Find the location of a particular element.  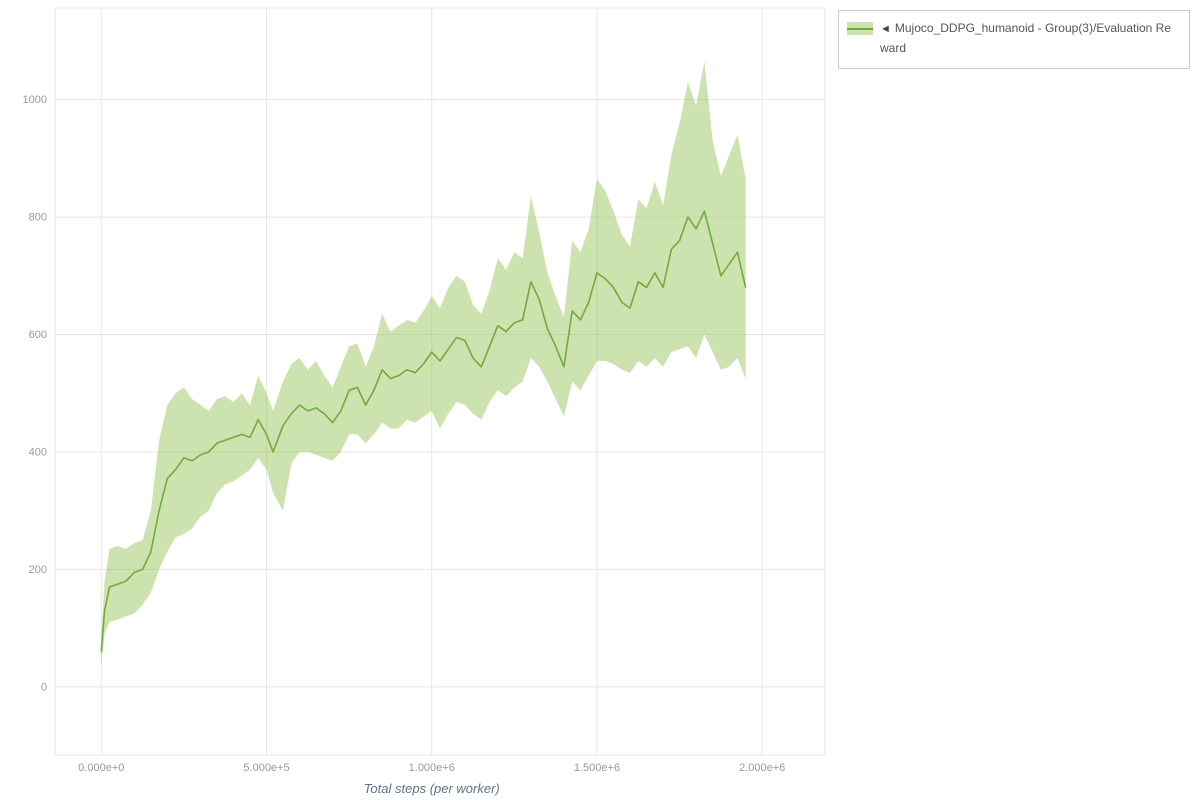

y-tick-label: 600 is located at coordinates (38, 335).